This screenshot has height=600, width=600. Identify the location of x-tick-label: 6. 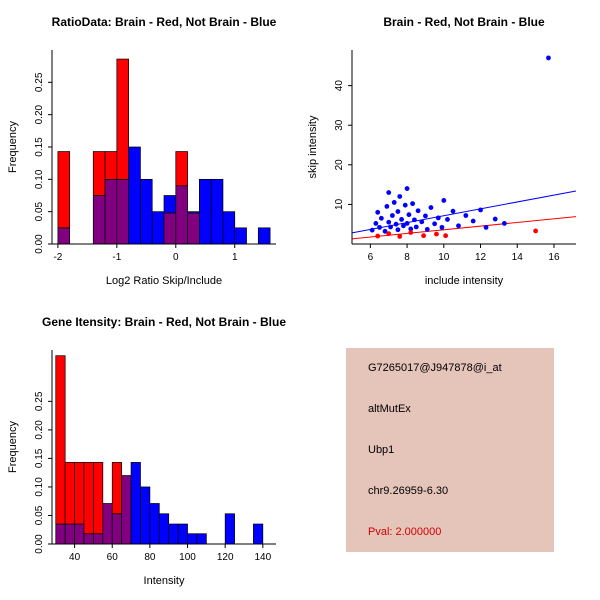
(371, 257).